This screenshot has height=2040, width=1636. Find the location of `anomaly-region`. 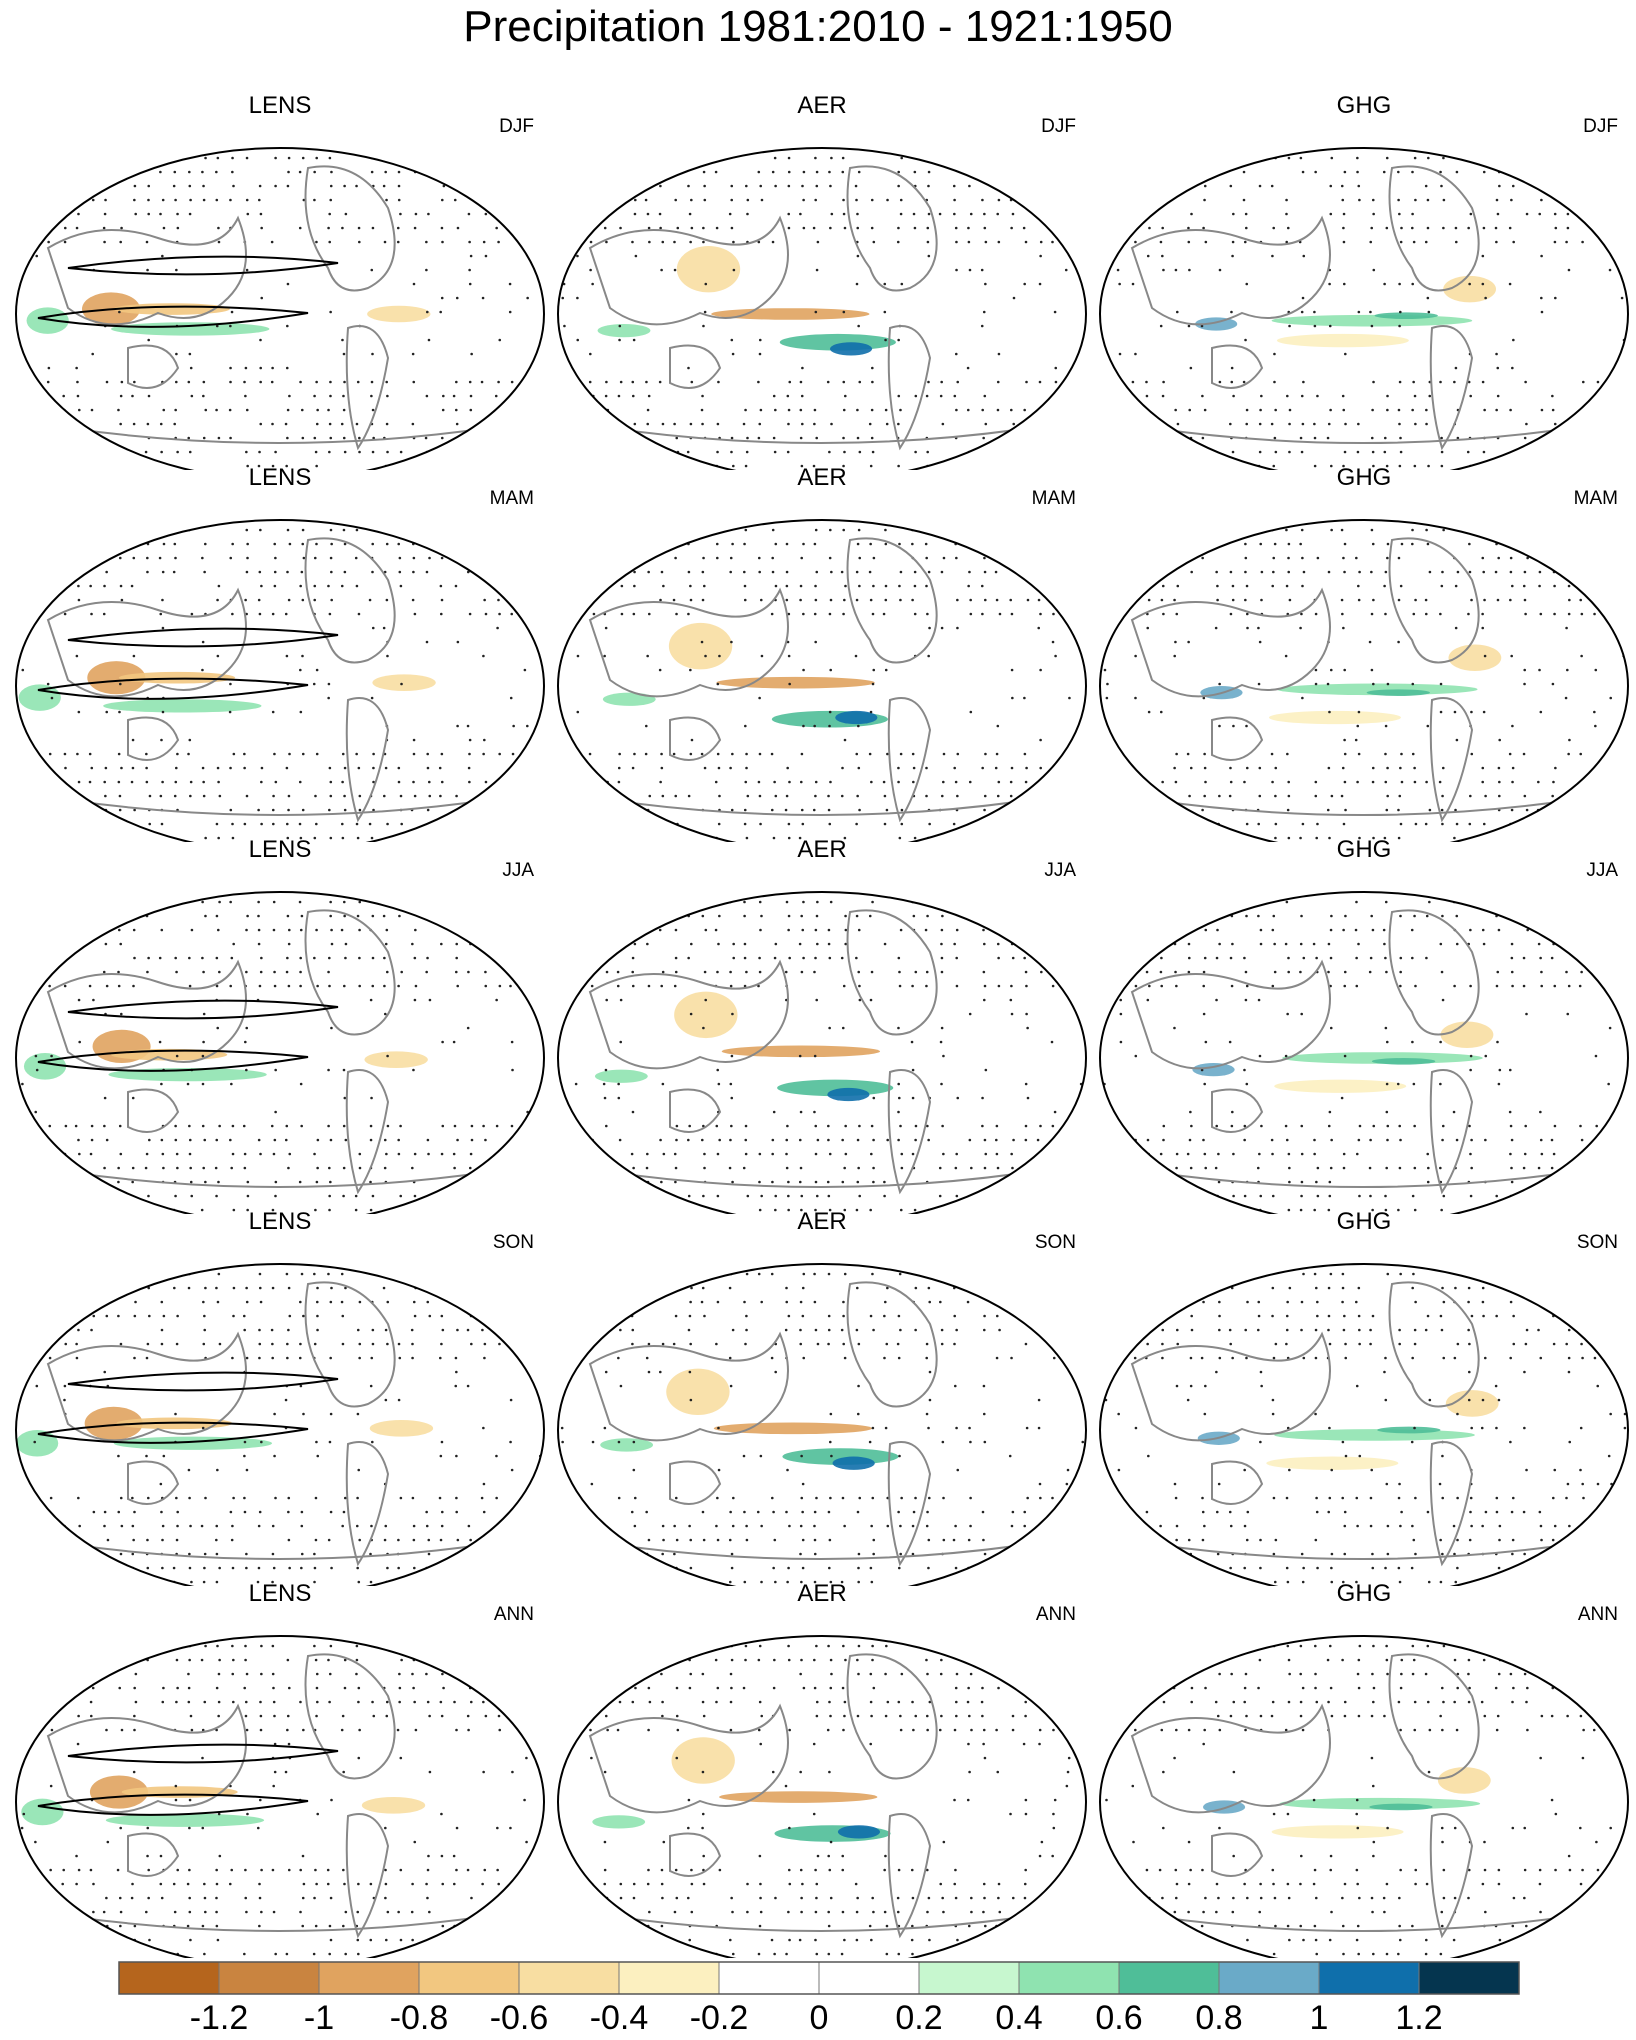

anomaly-region is located at coordinates (856, 717).